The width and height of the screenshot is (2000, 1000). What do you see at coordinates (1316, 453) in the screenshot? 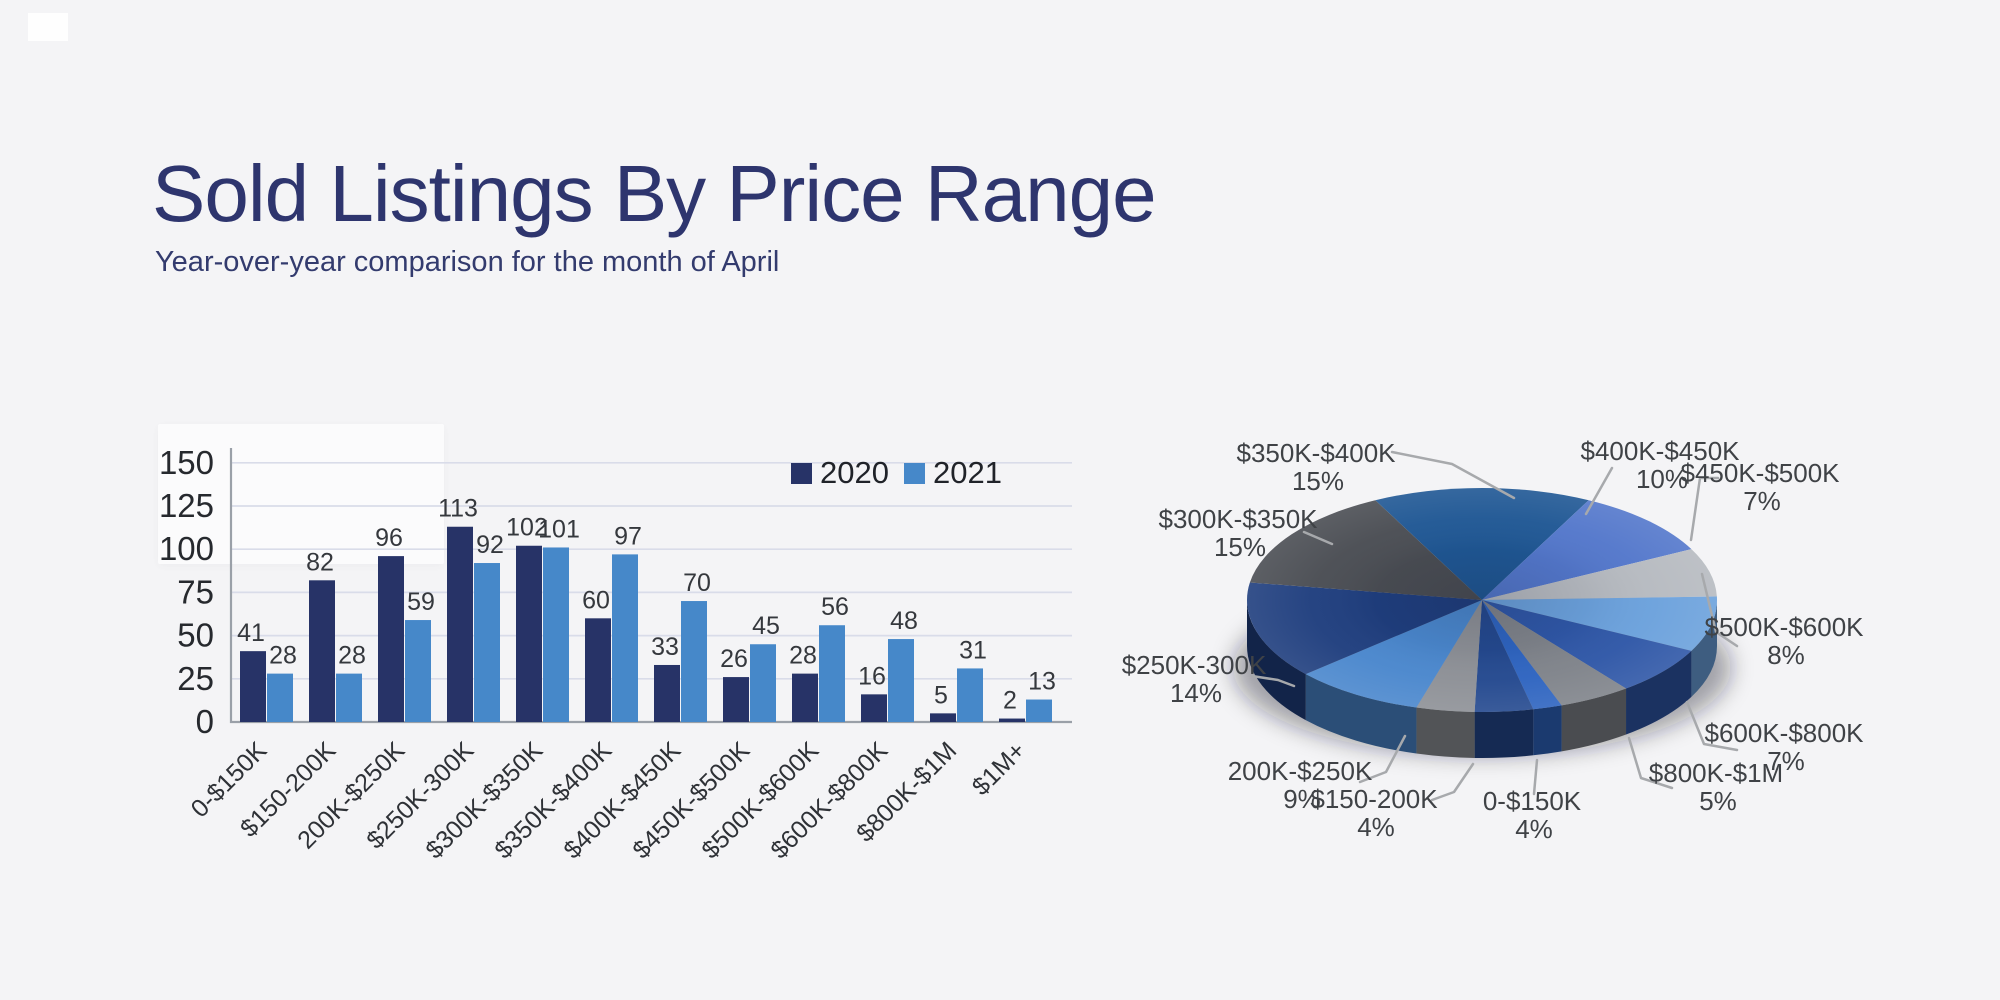
I see `pie-label-range-0: $350K-$400K` at bounding box center [1316, 453].